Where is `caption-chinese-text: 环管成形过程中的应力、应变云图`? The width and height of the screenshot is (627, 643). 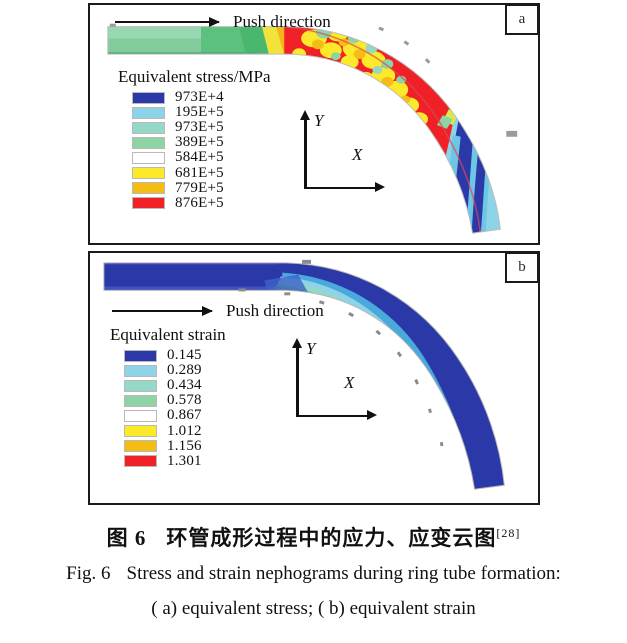
caption-chinese-text: 环管成形过程中的应力、应变云图 is located at coordinates (331, 538).